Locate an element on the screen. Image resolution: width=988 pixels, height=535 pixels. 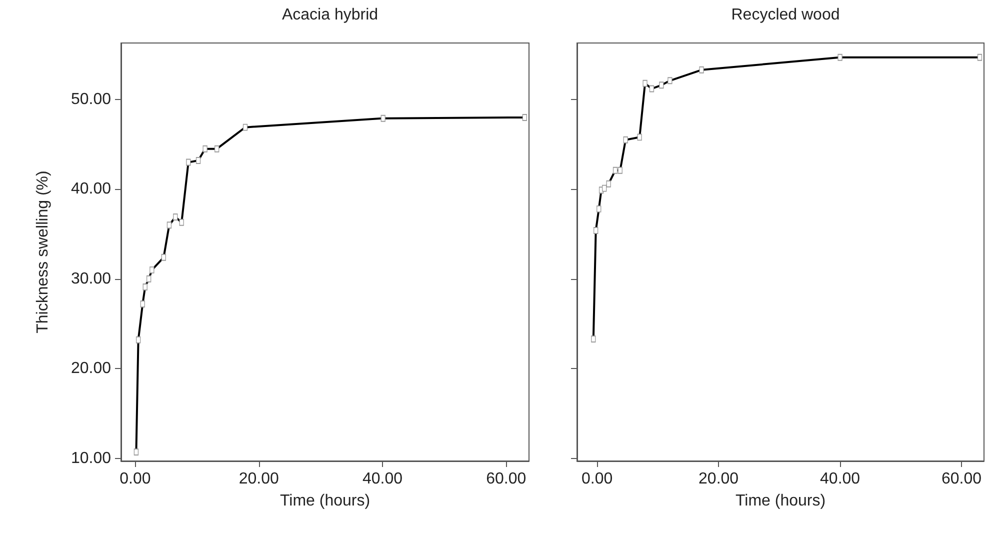
chart-title: Acacia hybrid is located at coordinates (330, 15).